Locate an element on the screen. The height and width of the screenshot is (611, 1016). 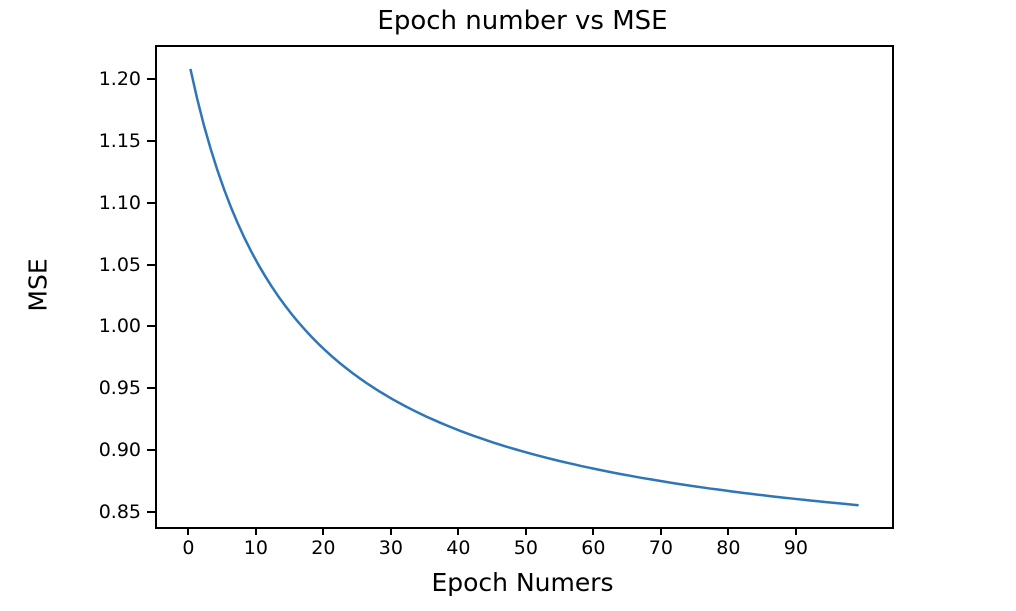
x-tick-label: 10 is located at coordinates (255, 548).